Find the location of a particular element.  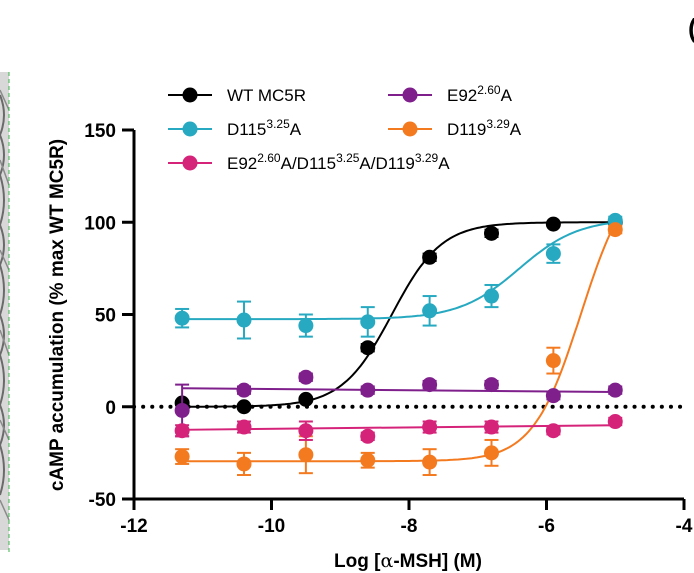

x-tick-label: -4 is located at coordinates (684, 526).